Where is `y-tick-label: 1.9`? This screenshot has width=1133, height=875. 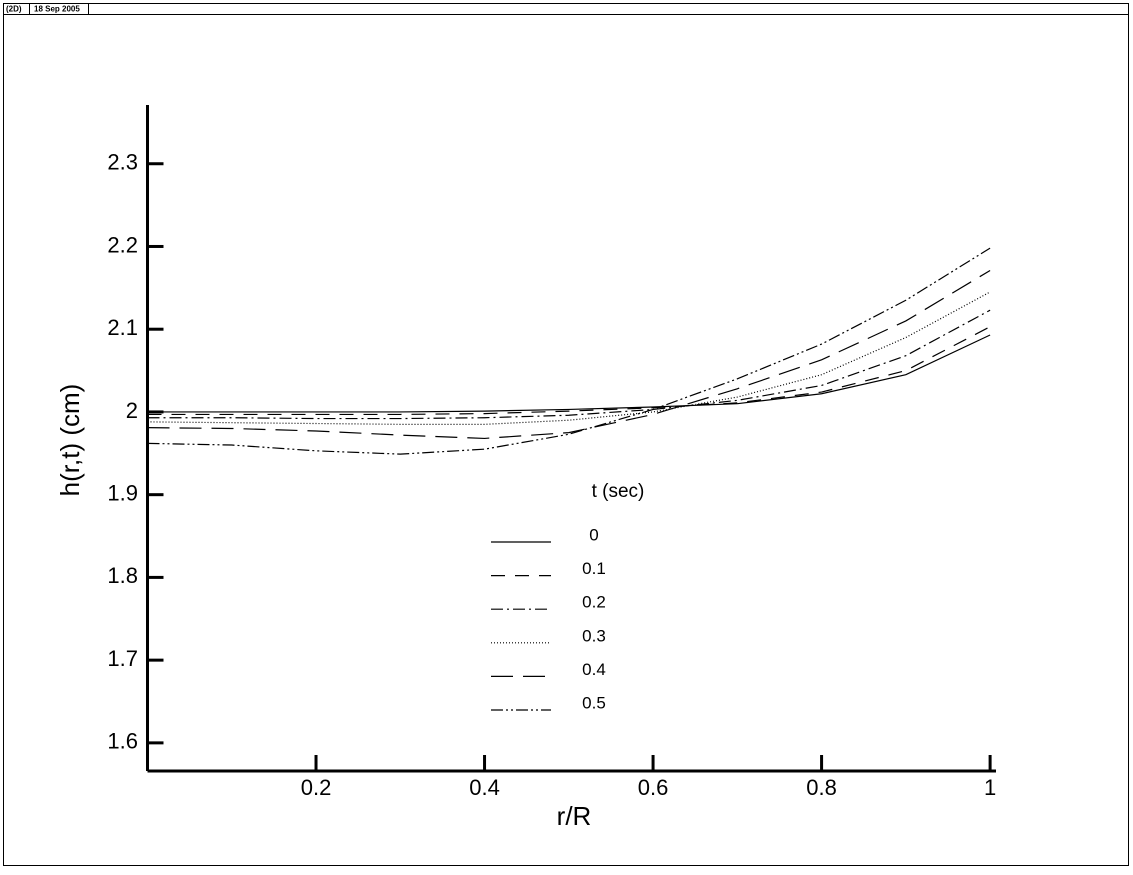 y-tick-label: 1.9 is located at coordinates (122, 492).